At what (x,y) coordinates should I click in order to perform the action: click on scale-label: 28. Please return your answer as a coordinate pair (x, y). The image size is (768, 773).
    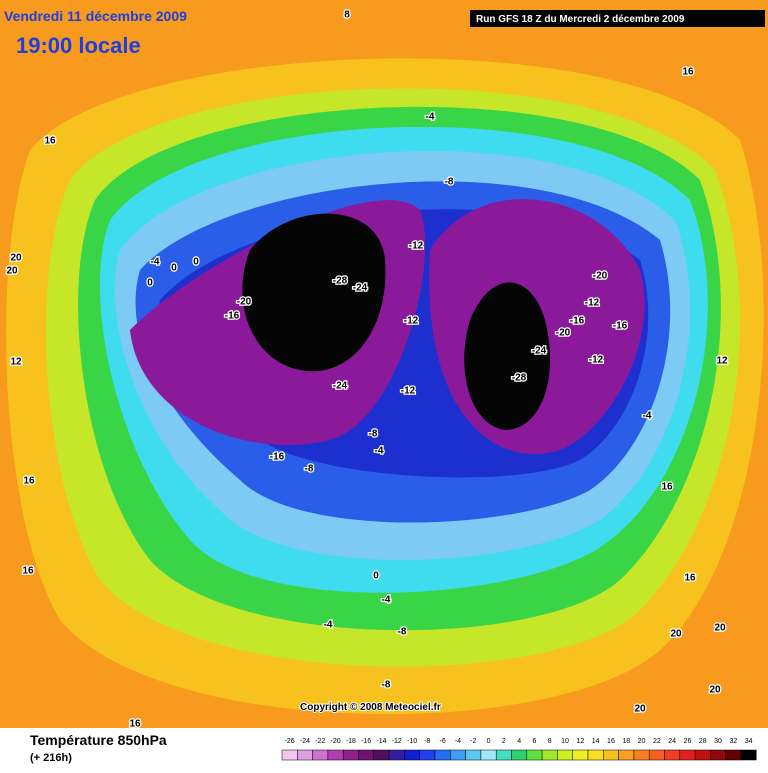
    Looking at the image, I should click on (703, 741).